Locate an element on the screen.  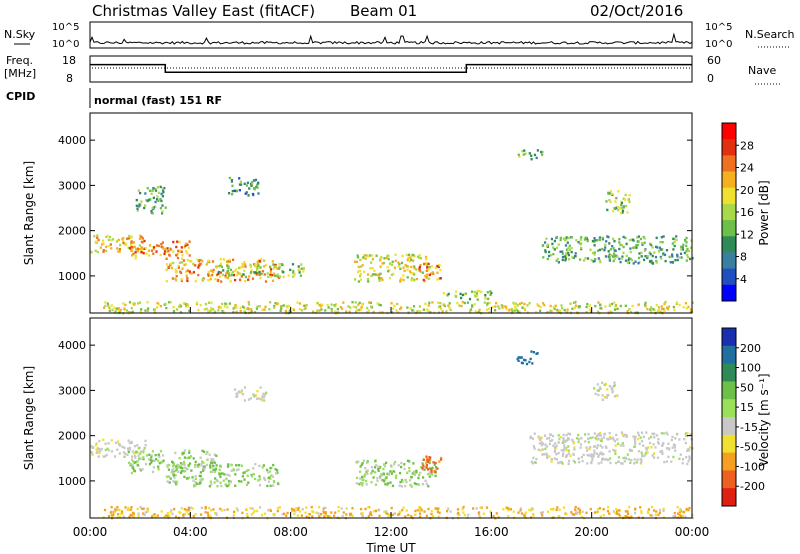
colorbar-swatch is located at coordinates (729, 244).